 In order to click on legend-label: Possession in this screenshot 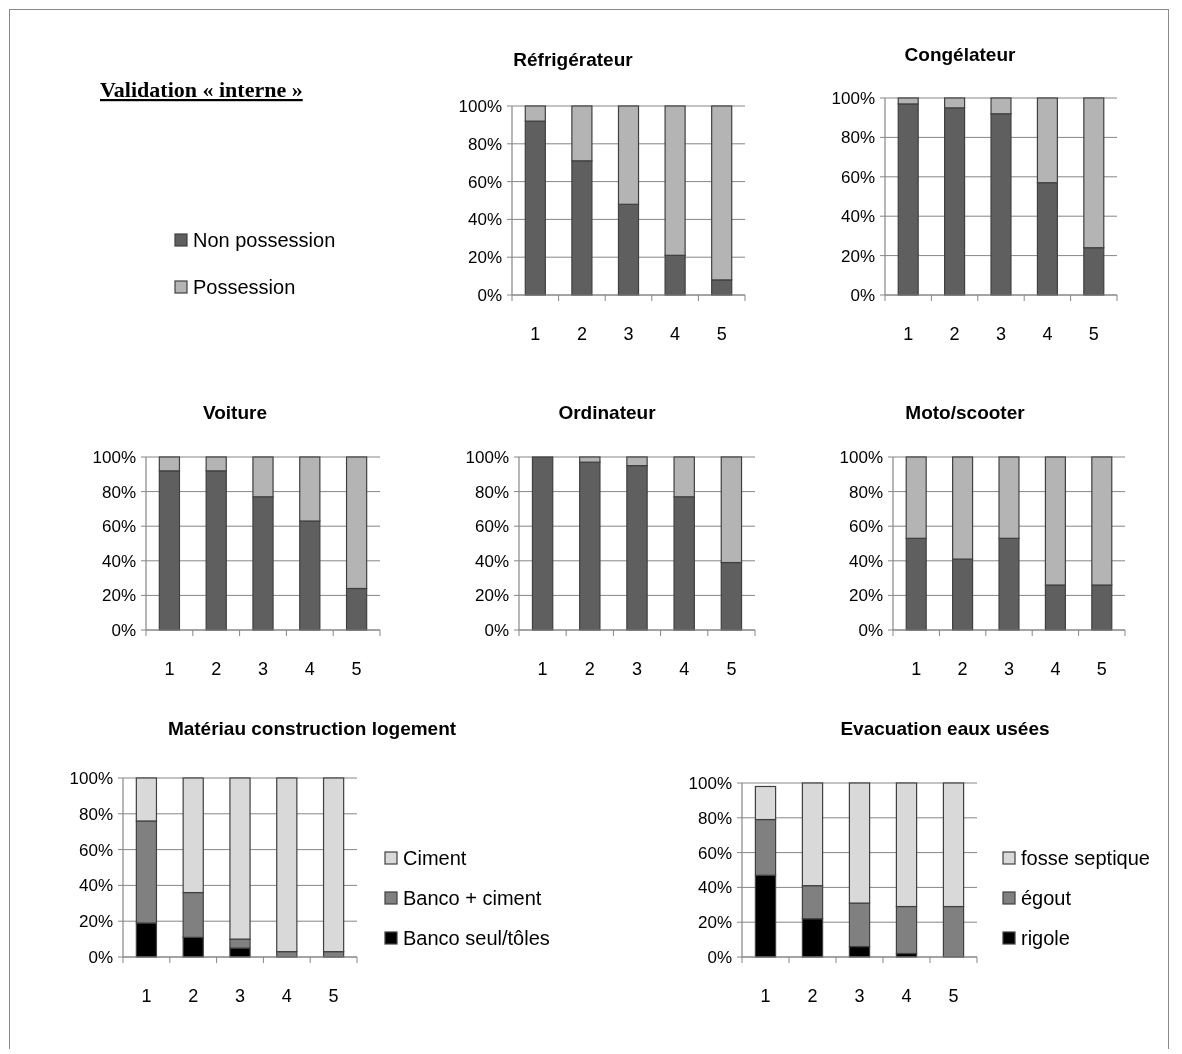, I will do `click(244, 287)`.